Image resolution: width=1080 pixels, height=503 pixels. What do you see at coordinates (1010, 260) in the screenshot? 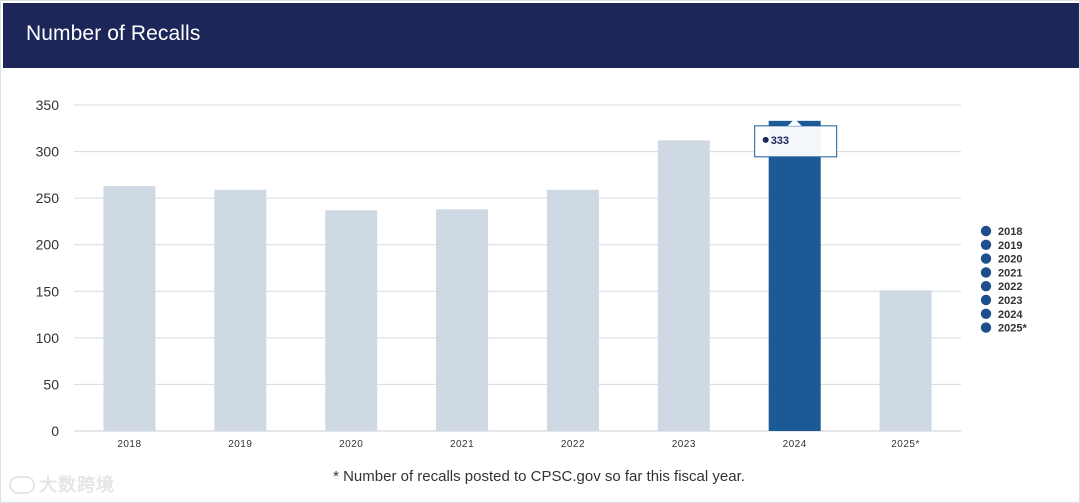
I see `legend-item: 2020` at bounding box center [1010, 260].